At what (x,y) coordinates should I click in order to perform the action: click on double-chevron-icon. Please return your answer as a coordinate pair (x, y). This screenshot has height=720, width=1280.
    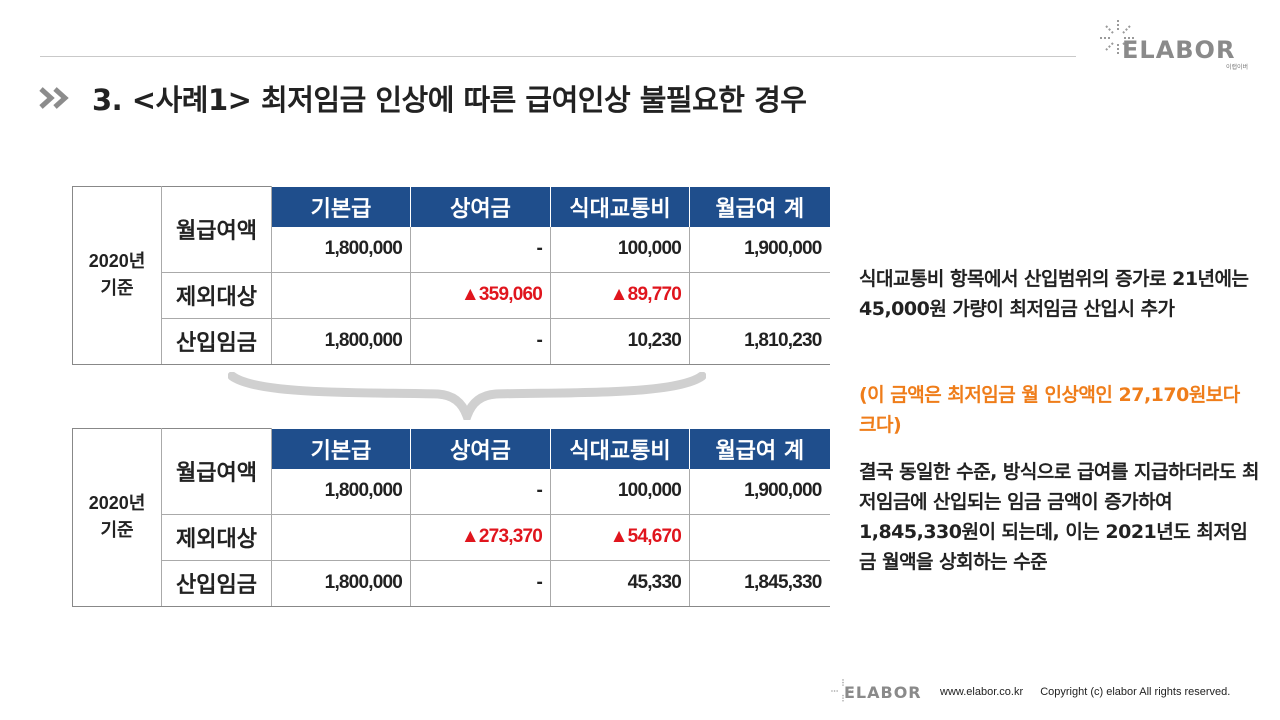
    Looking at the image, I should click on (54, 98).